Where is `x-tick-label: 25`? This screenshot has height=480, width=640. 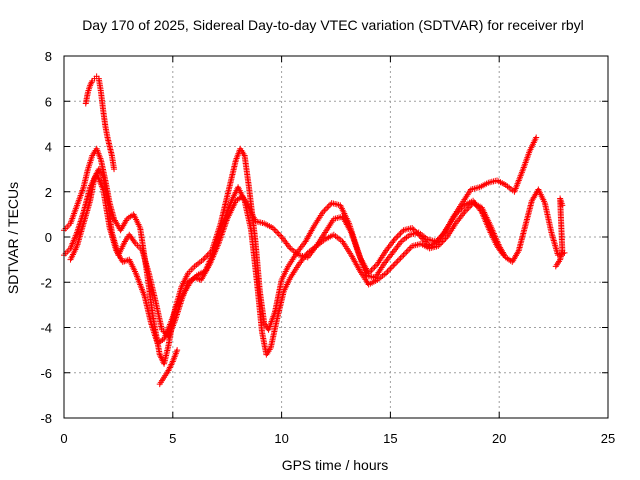 x-tick-label: 25 is located at coordinates (608, 438).